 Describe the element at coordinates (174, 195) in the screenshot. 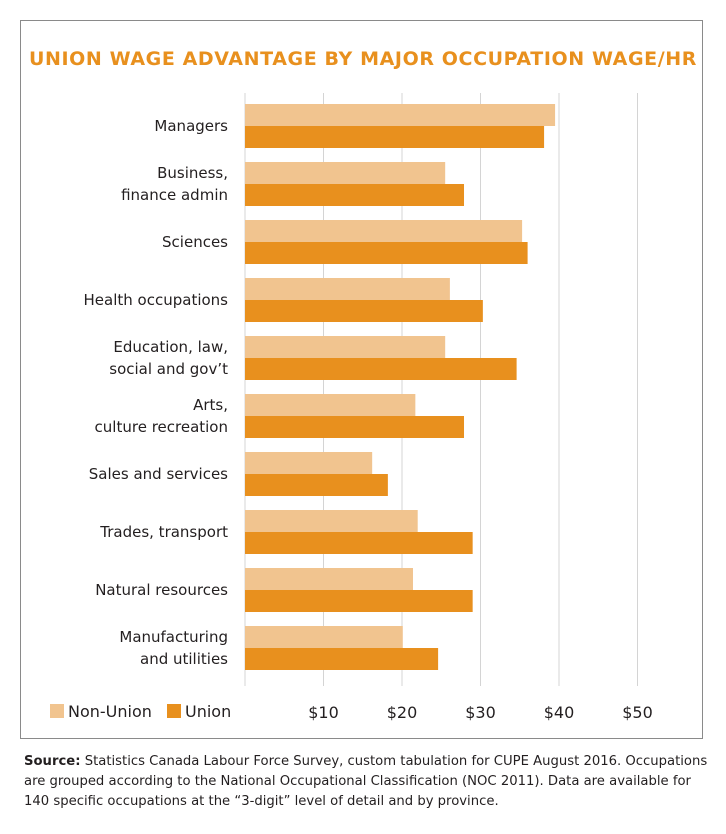

I see `category-label: finance admin` at that location.